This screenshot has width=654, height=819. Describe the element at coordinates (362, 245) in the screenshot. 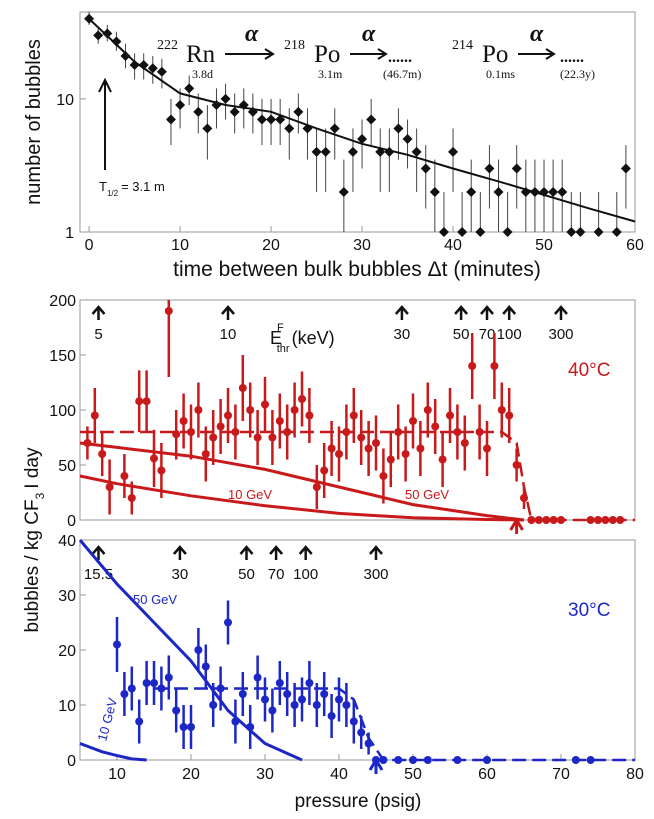

I see `decay-xtick-label: 30` at that location.